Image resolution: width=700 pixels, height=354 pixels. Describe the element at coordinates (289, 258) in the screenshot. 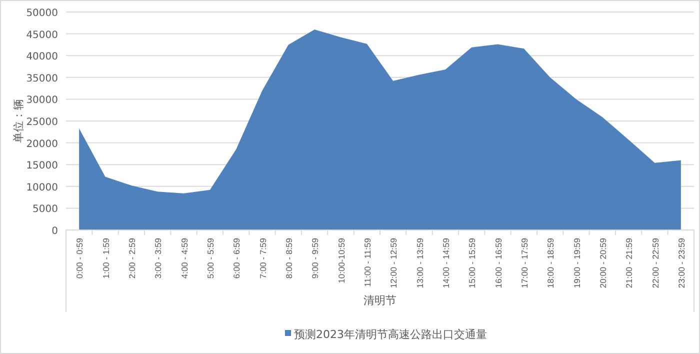

I see `x-tick-label: 8:00 - 8:59` at that location.